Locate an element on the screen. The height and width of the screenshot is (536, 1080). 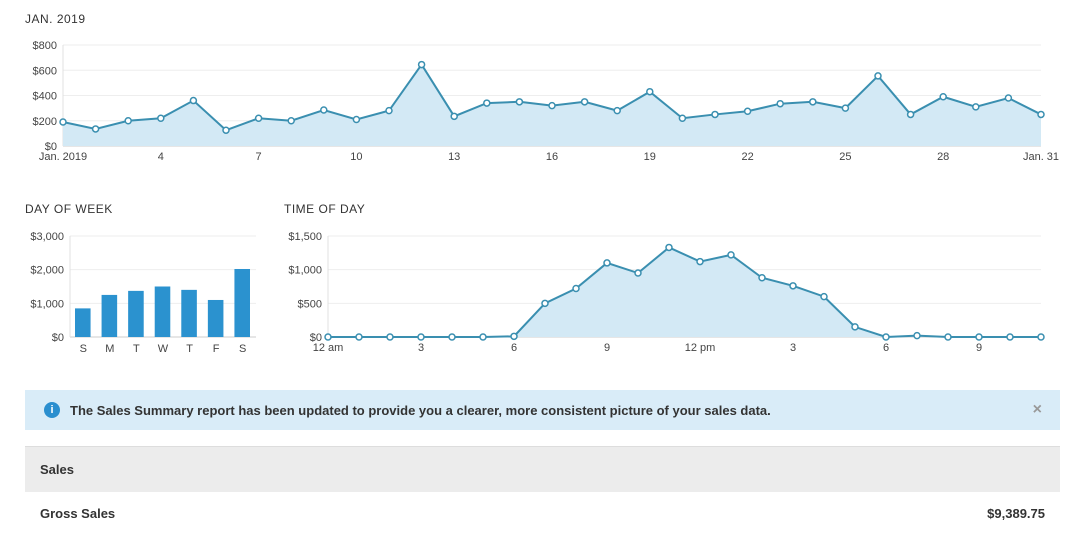
x-tick-label: 4 is located at coordinates (161, 157).